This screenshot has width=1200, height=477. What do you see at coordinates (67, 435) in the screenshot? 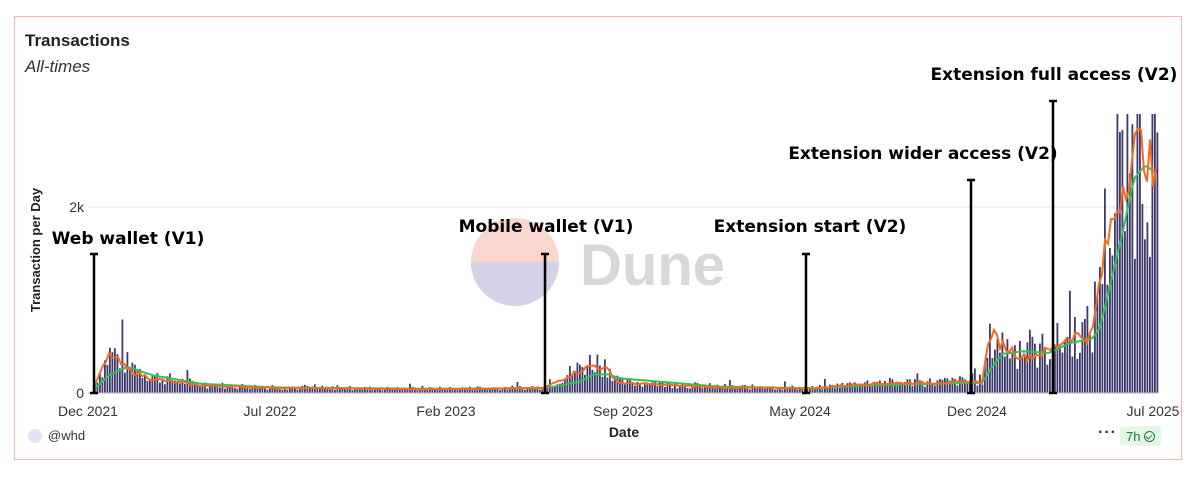
I see `author-name: @whd` at bounding box center [67, 435].